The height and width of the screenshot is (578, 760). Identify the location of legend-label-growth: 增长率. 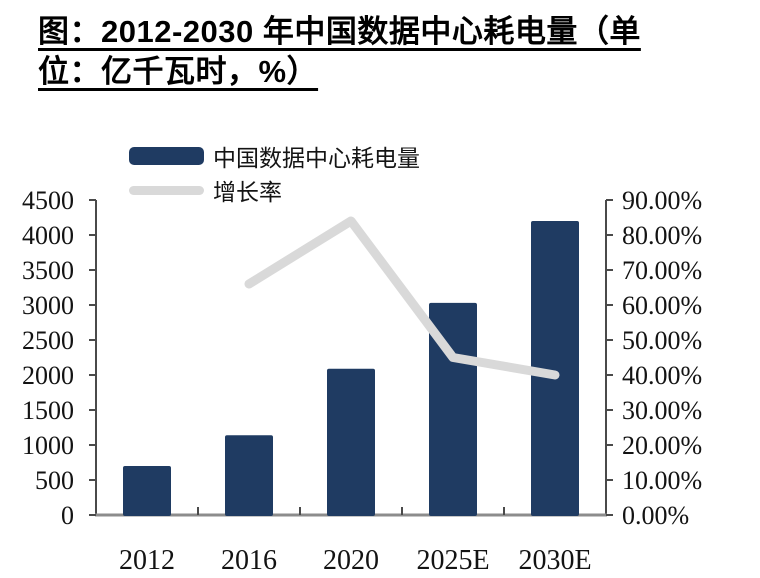
(247, 192).